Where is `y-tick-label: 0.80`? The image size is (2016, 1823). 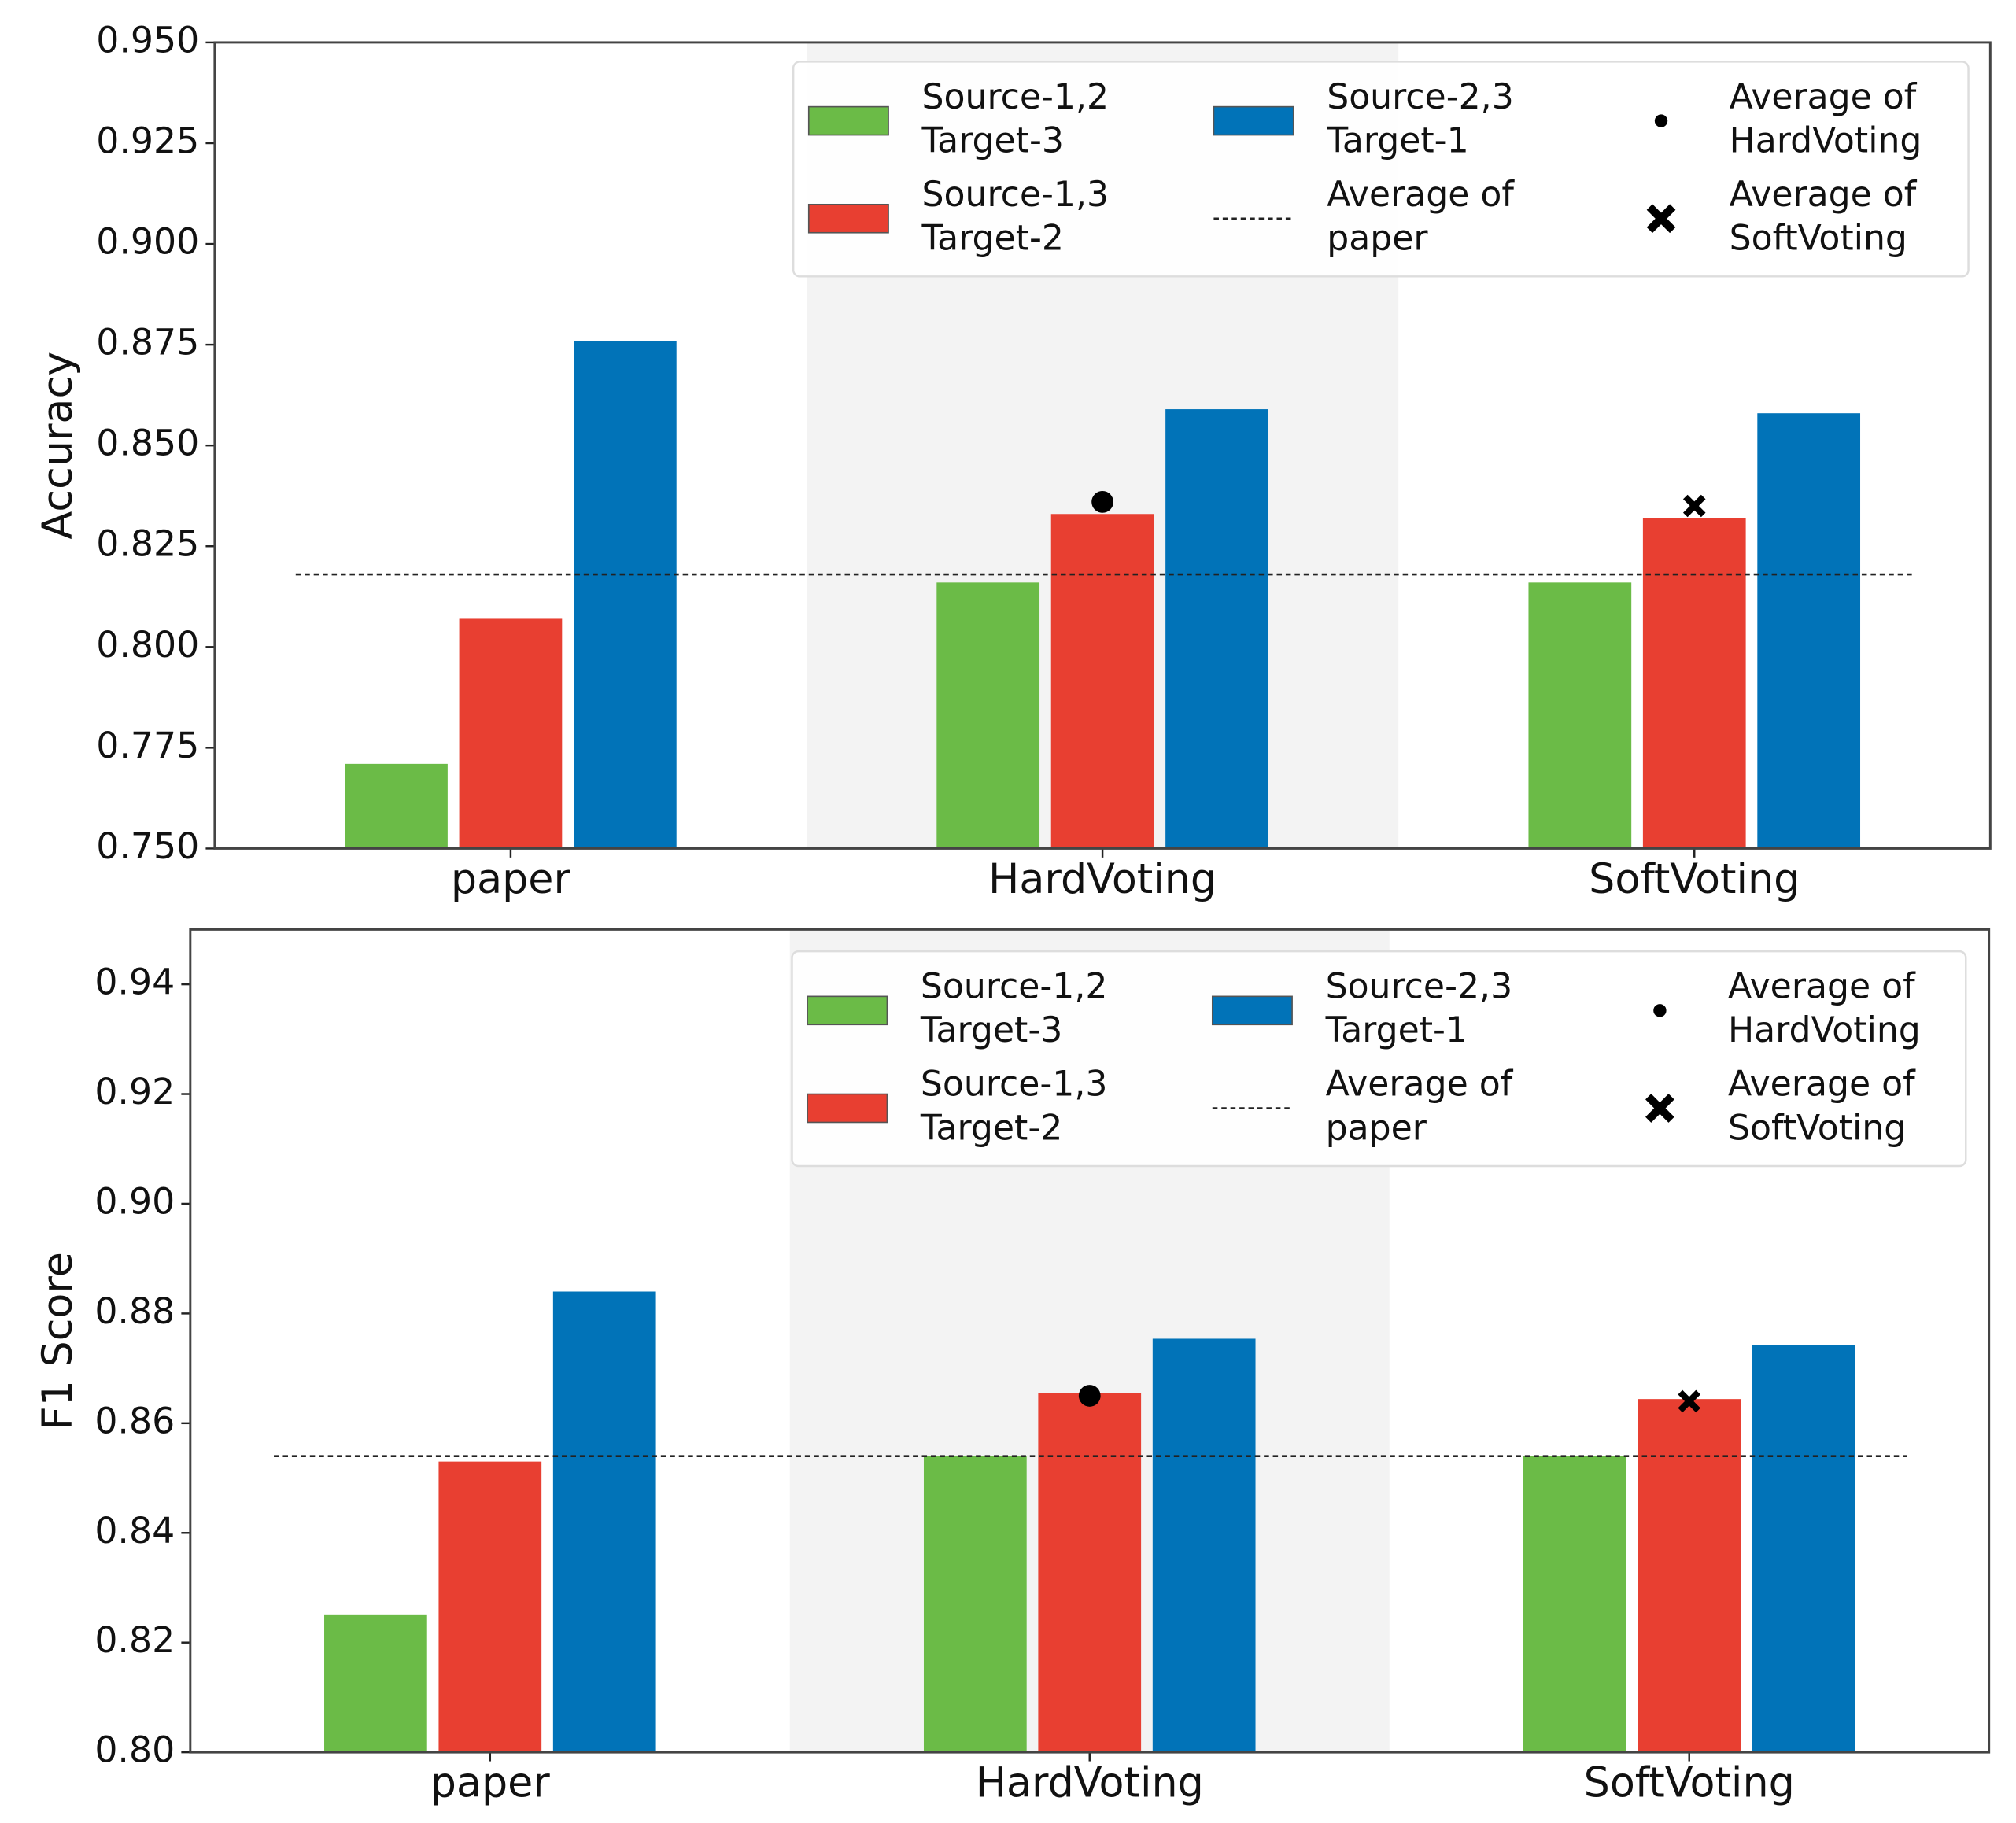 y-tick-label: 0.80 is located at coordinates (134, 1750).